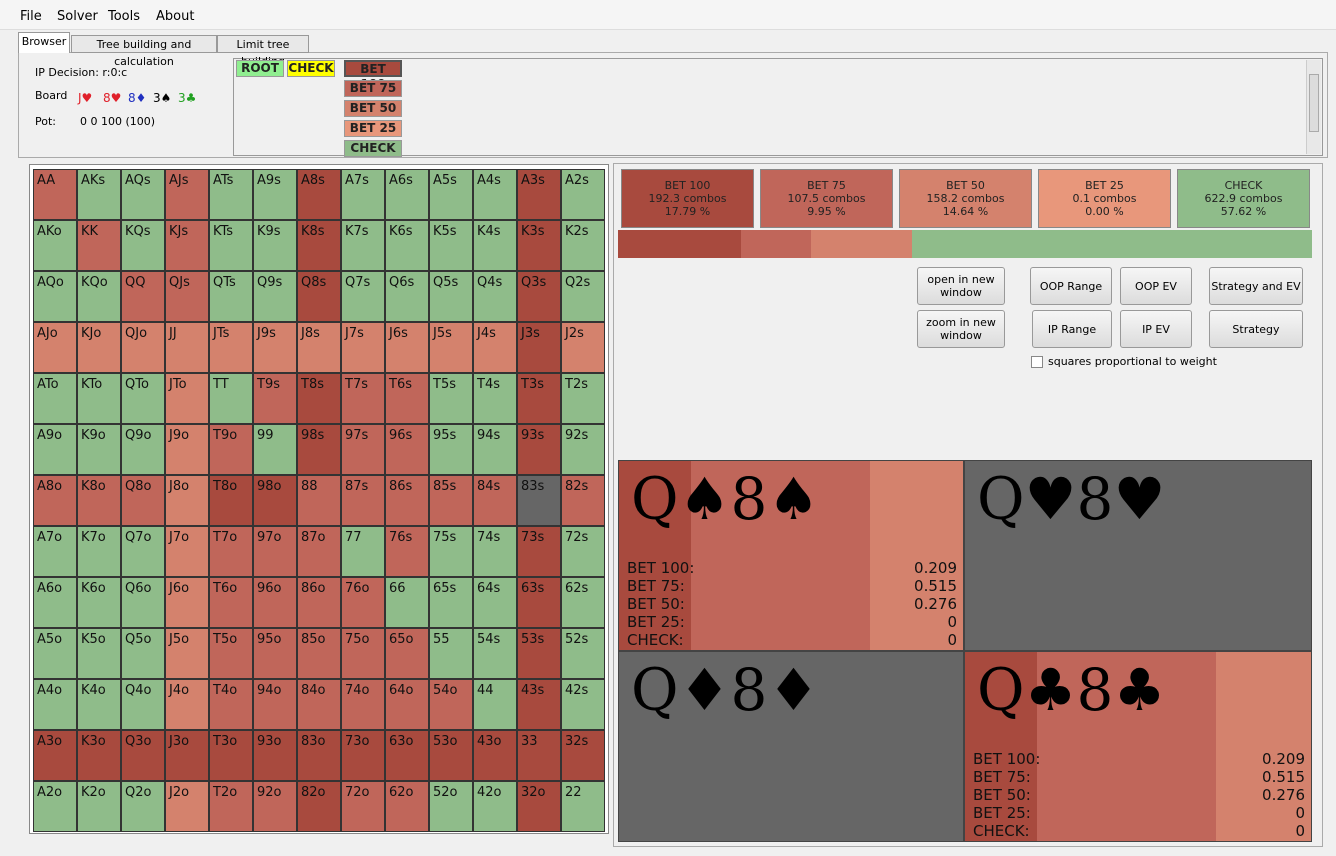 This screenshot has width=1336, height=856. I want to click on hand-cell: 88, so click(319, 500).